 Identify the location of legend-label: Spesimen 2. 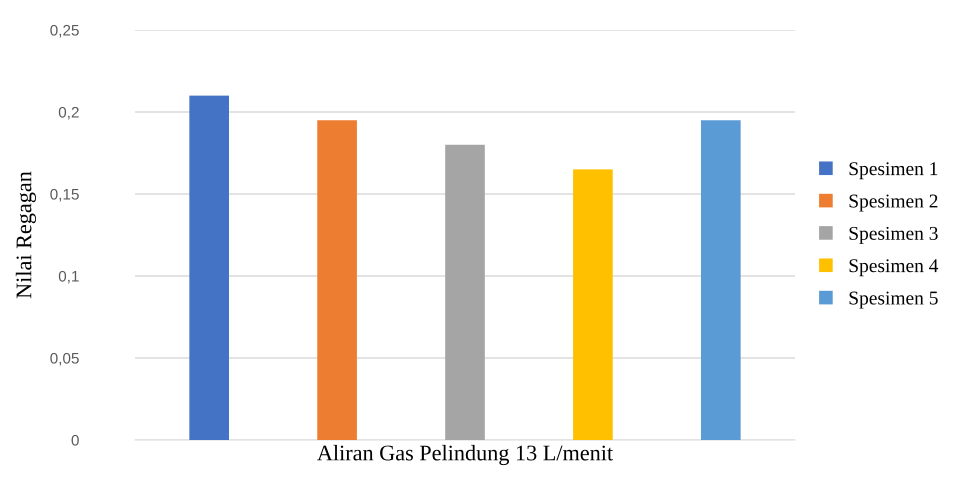
(894, 203).